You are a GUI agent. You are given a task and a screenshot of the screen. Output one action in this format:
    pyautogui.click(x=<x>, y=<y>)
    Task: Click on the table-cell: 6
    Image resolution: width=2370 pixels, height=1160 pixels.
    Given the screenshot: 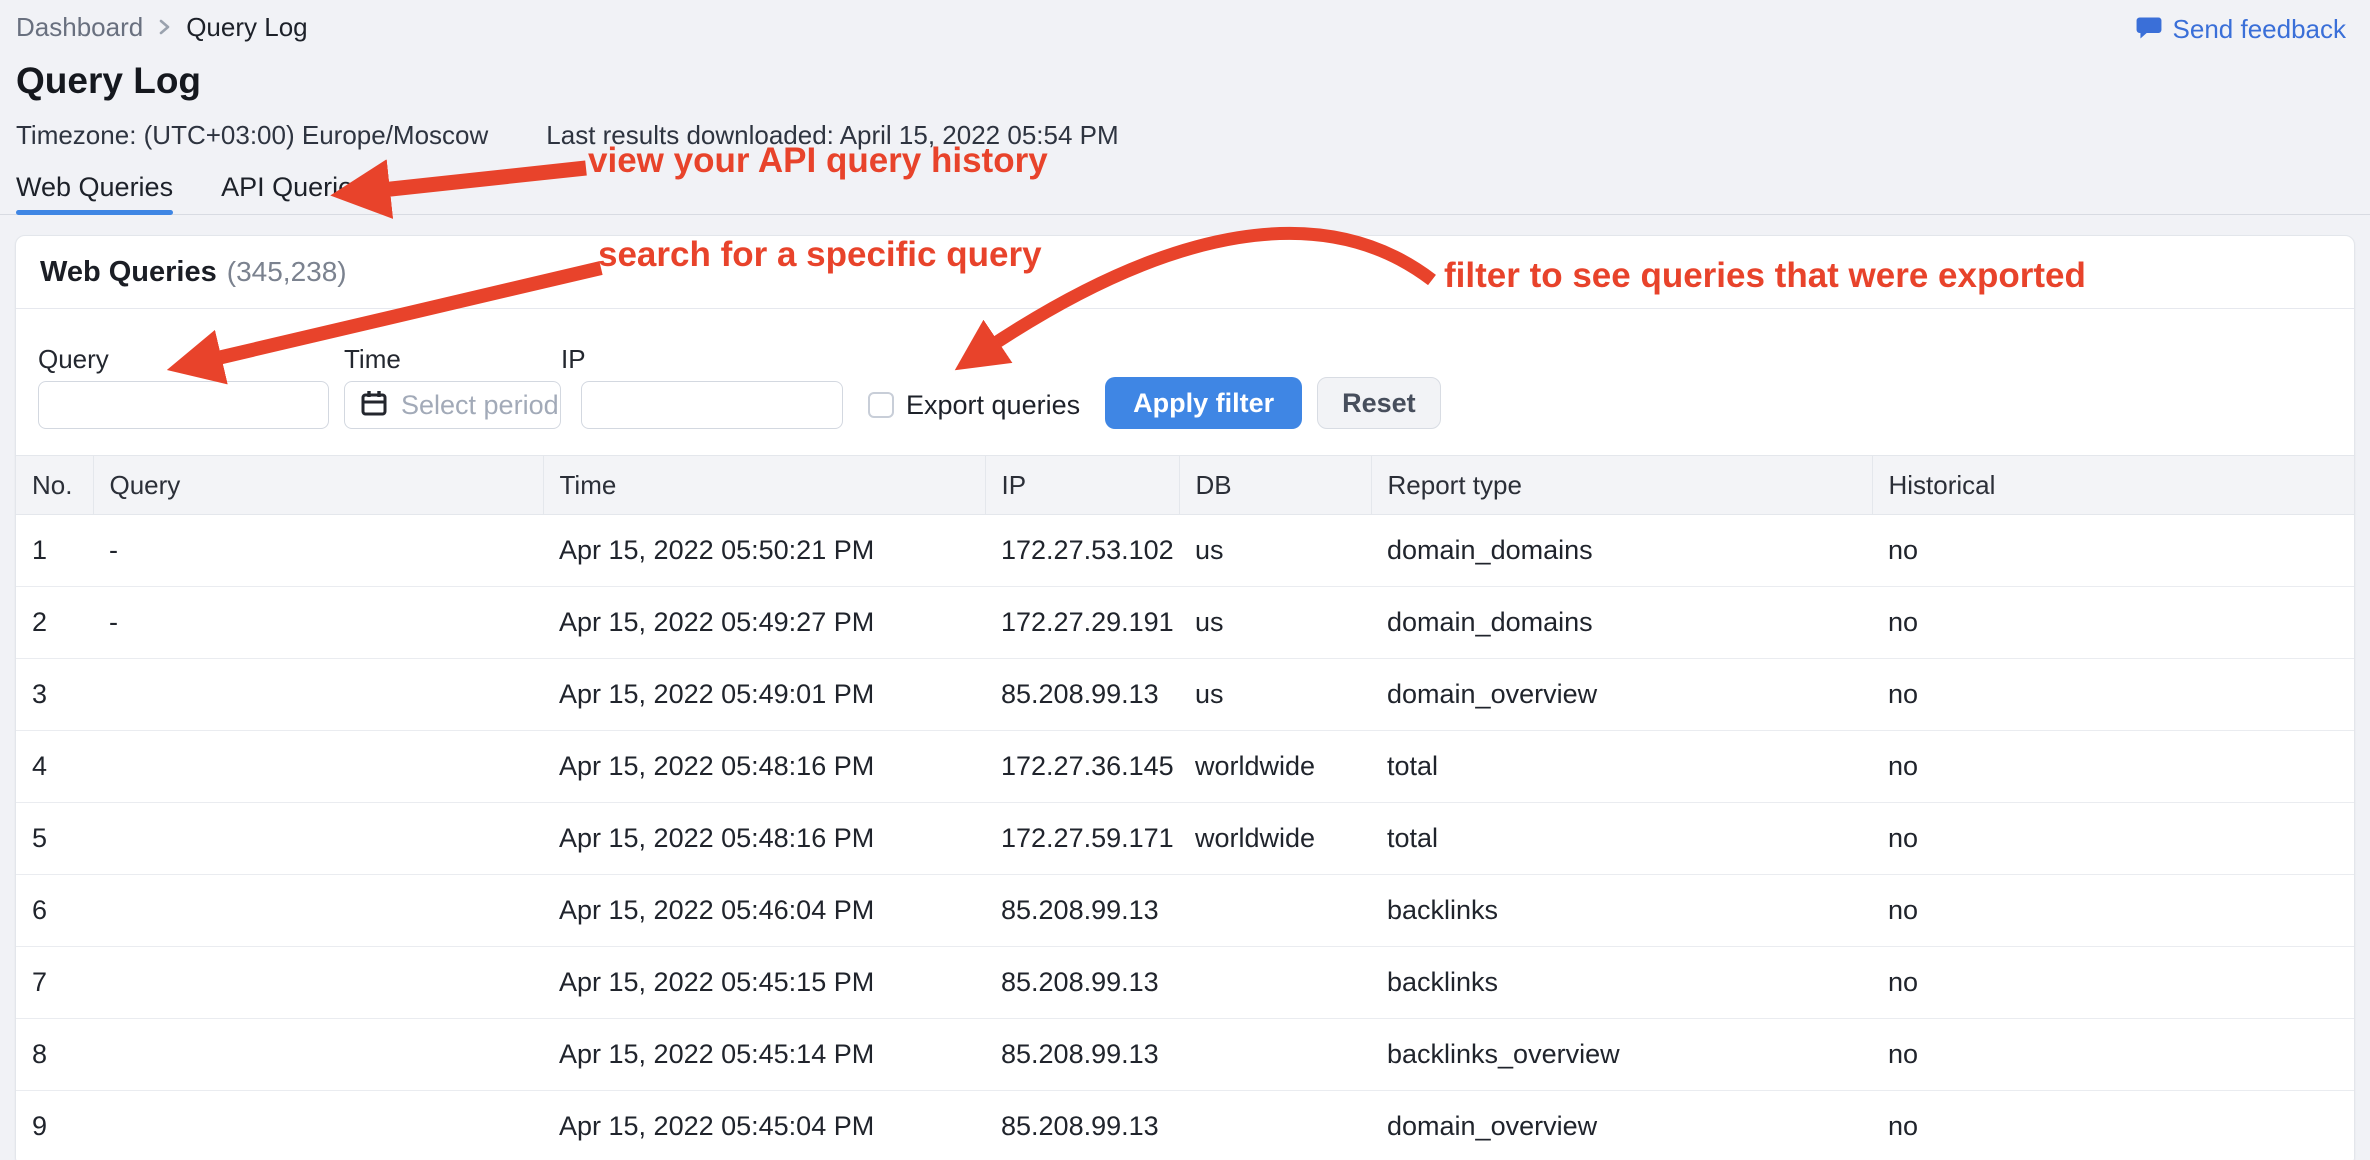 What is the action you would take?
    pyautogui.click(x=54, y=910)
    